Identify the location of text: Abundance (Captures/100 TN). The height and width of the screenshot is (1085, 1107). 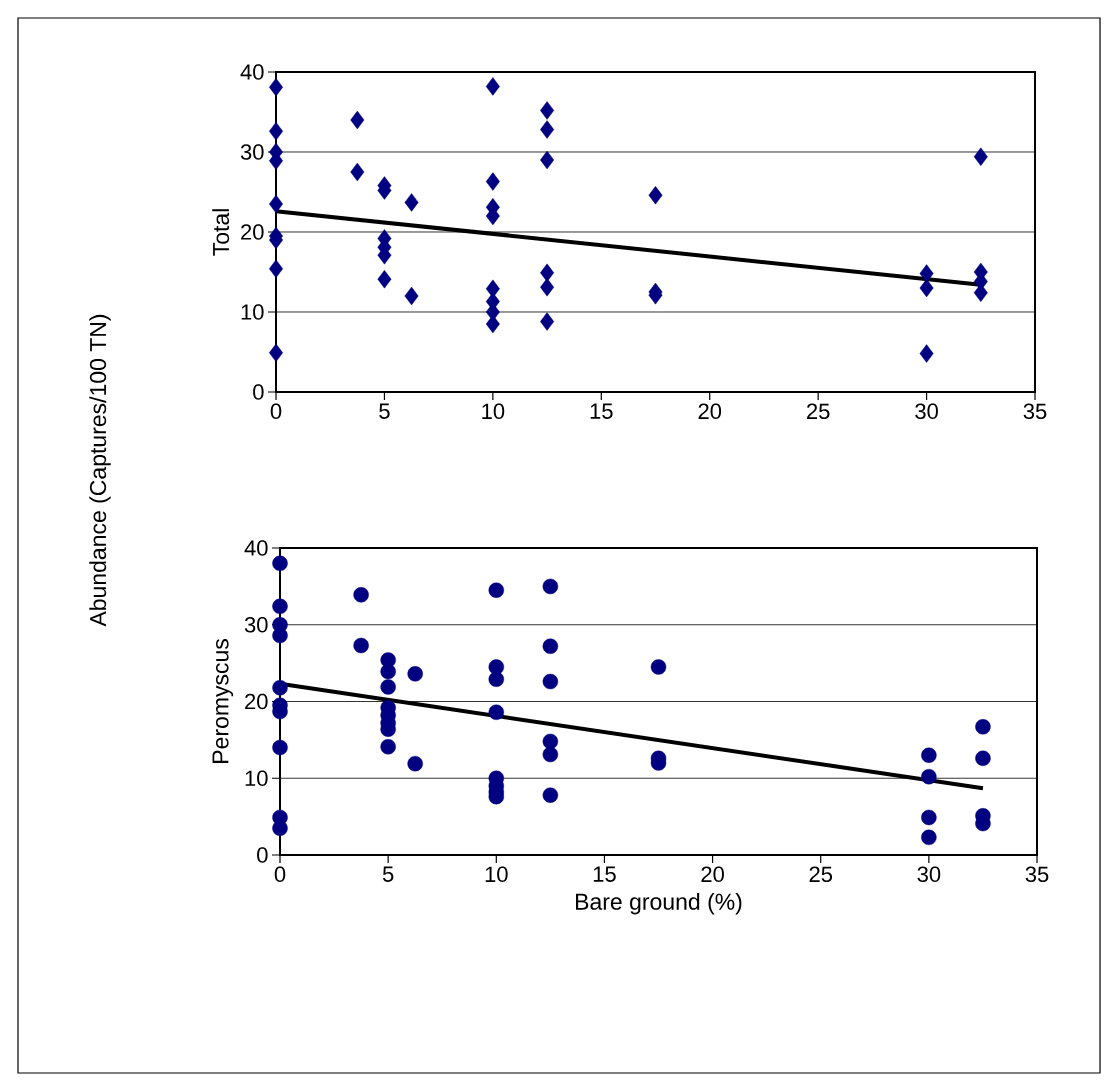
(100, 470).